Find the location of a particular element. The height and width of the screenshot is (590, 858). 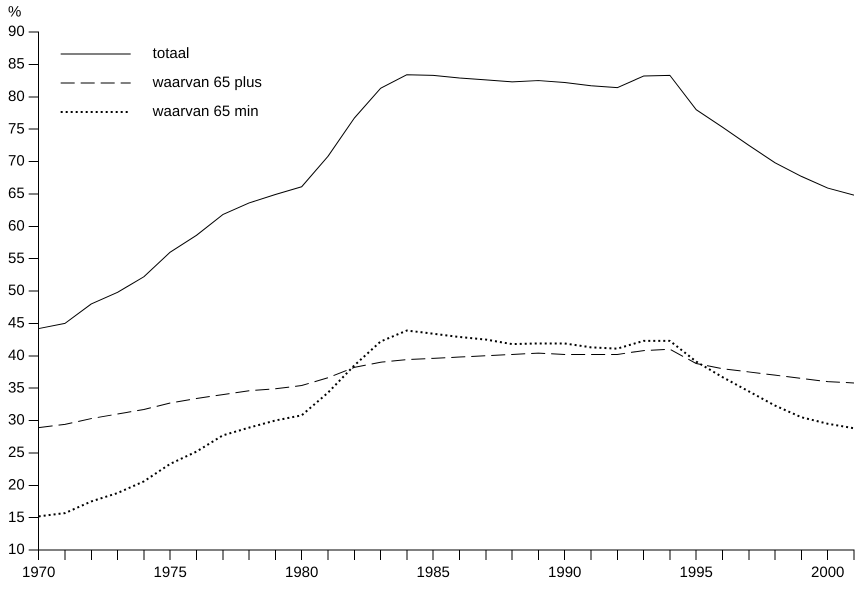

y-tick-label: 50 is located at coordinates (16, 291).